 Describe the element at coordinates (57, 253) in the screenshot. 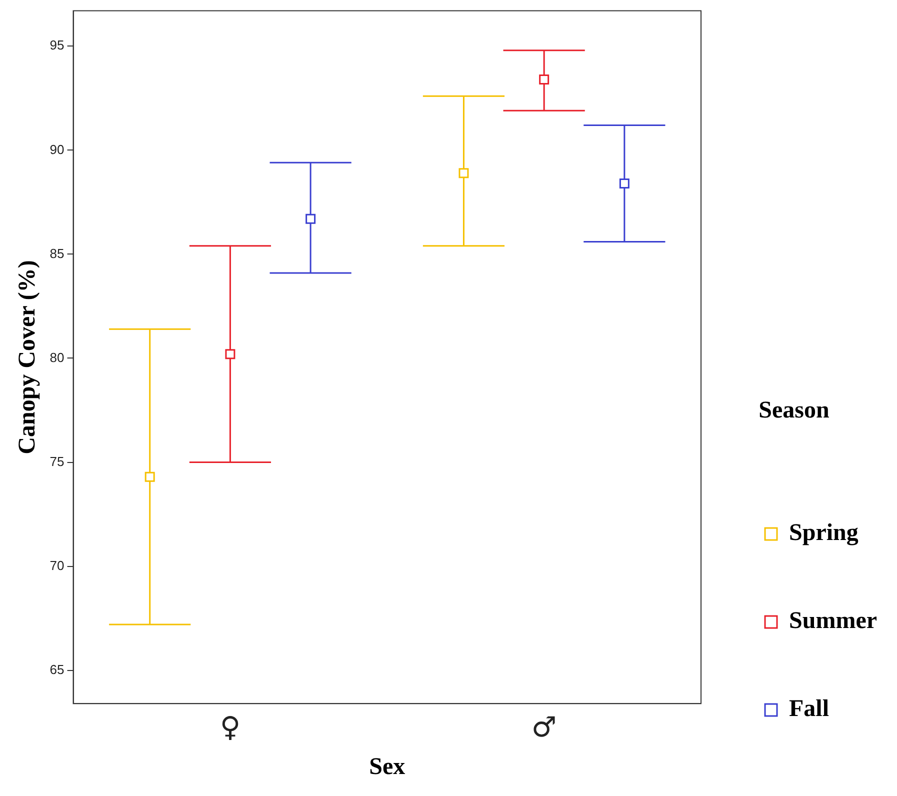

I see `y-tick-label: 85` at that location.